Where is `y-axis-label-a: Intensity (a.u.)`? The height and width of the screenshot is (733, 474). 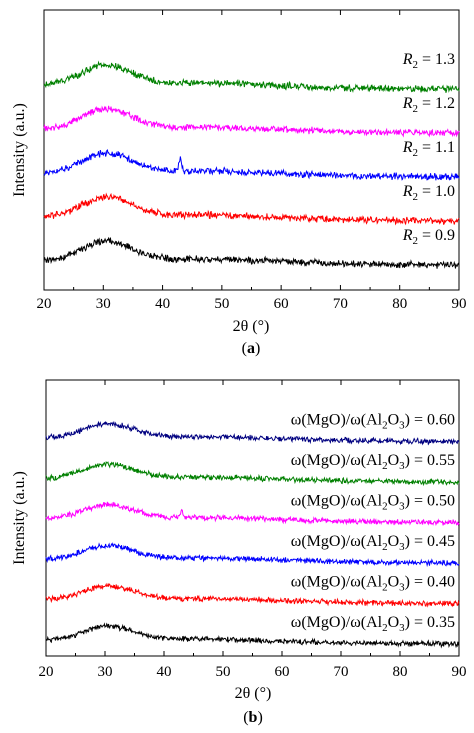
y-axis-label-a: Intensity (a.u.) is located at coordinates (19, 150).